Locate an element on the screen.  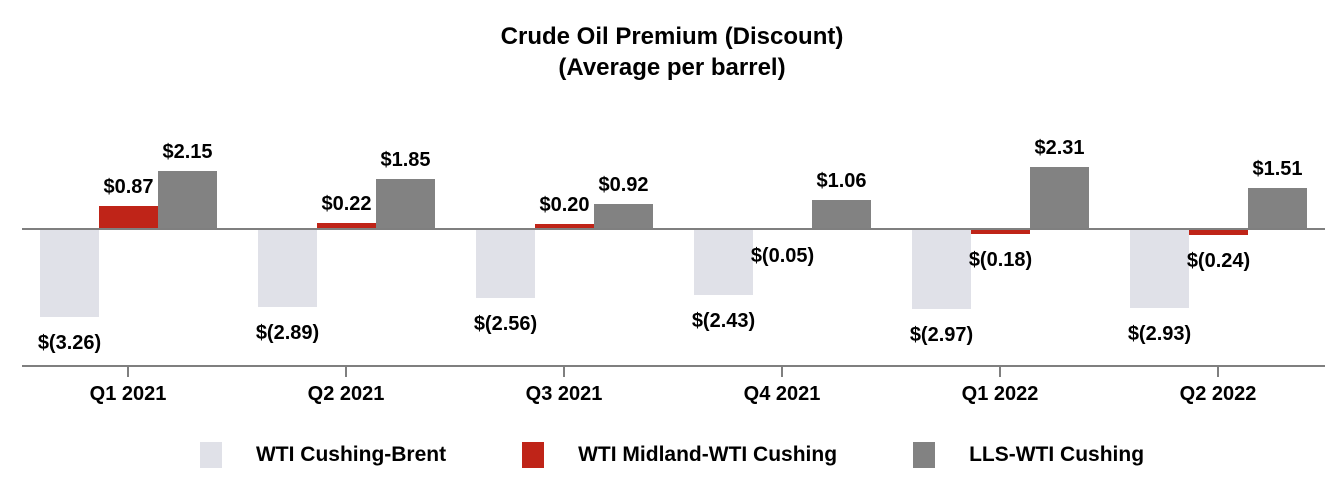
legend-item: WTI Cushing-Brent is located at coordinates (323, 455).